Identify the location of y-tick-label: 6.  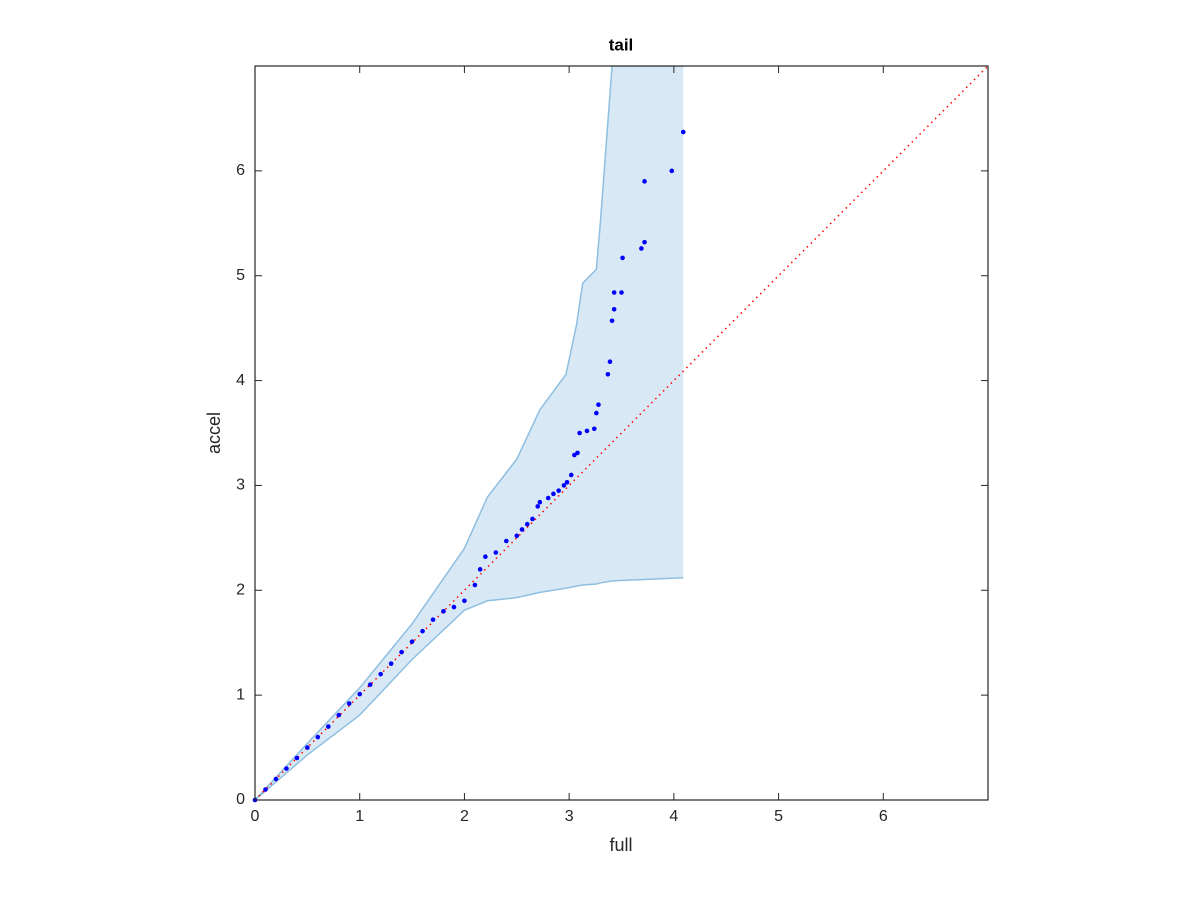
(240, 170).